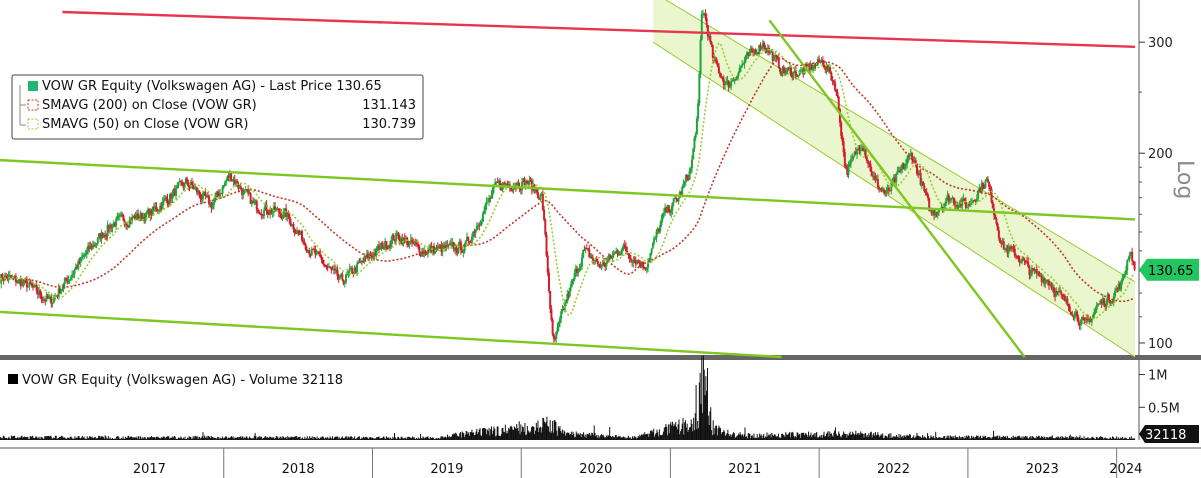  What do you see at coordinates (1160, 43) in the screenshot?
I see `y-tick-label: 300` at bounding box center [1160, 43].